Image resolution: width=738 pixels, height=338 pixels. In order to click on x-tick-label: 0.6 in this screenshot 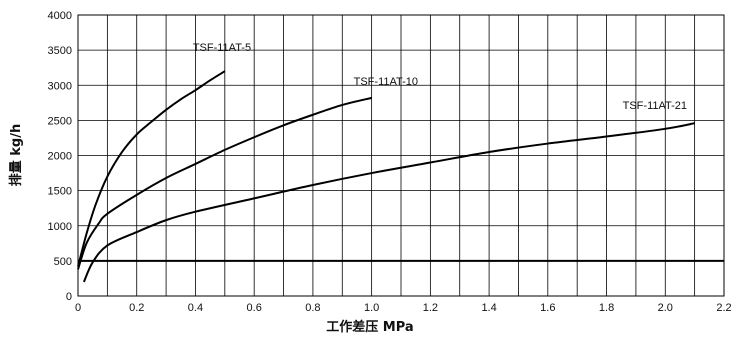, I will do `click(254, 308)`.